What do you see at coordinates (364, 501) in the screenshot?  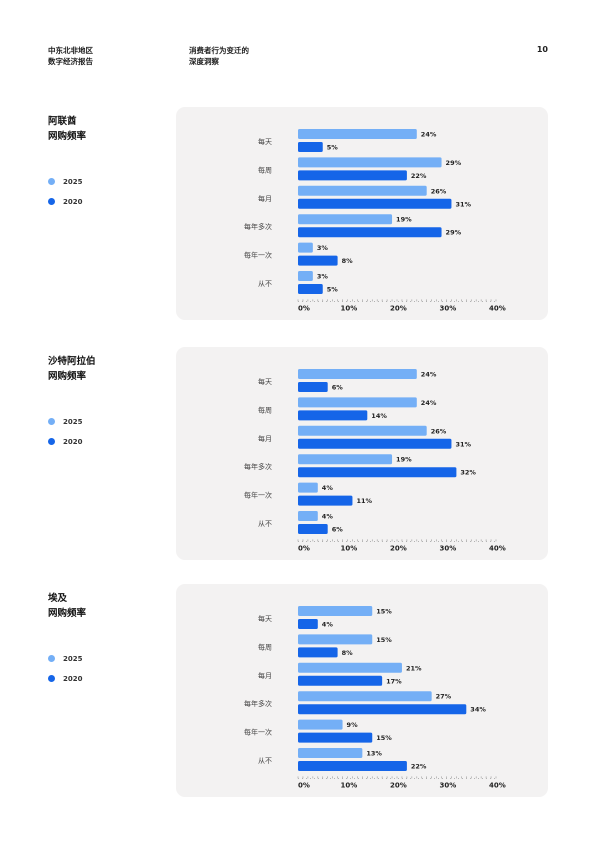 I see `bar-value-label: 11%` at bounding box center [364, 501].